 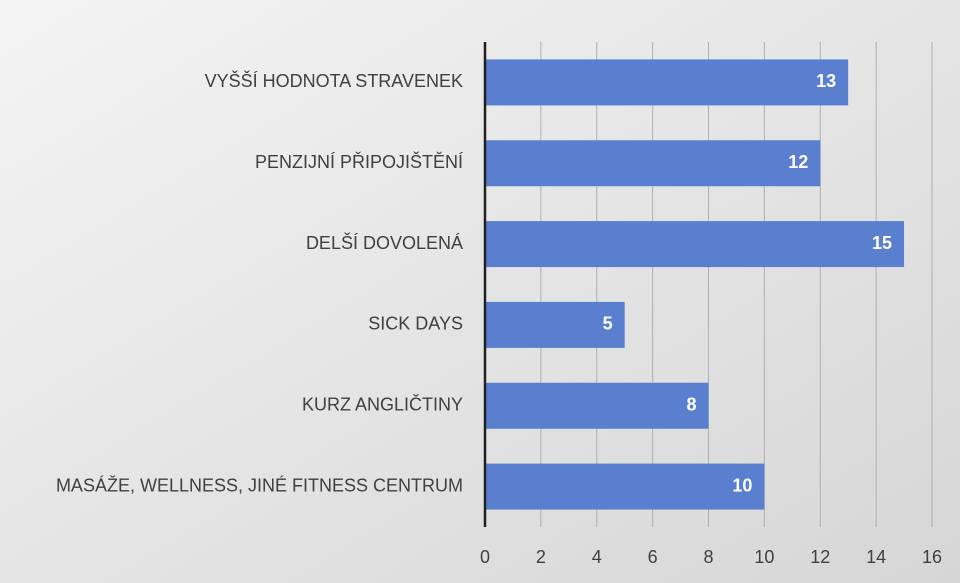 What do you see at coordinates (541, 557) in the screenshot?
I see `x-tick-label: 2` at bounding box center [541, 557].